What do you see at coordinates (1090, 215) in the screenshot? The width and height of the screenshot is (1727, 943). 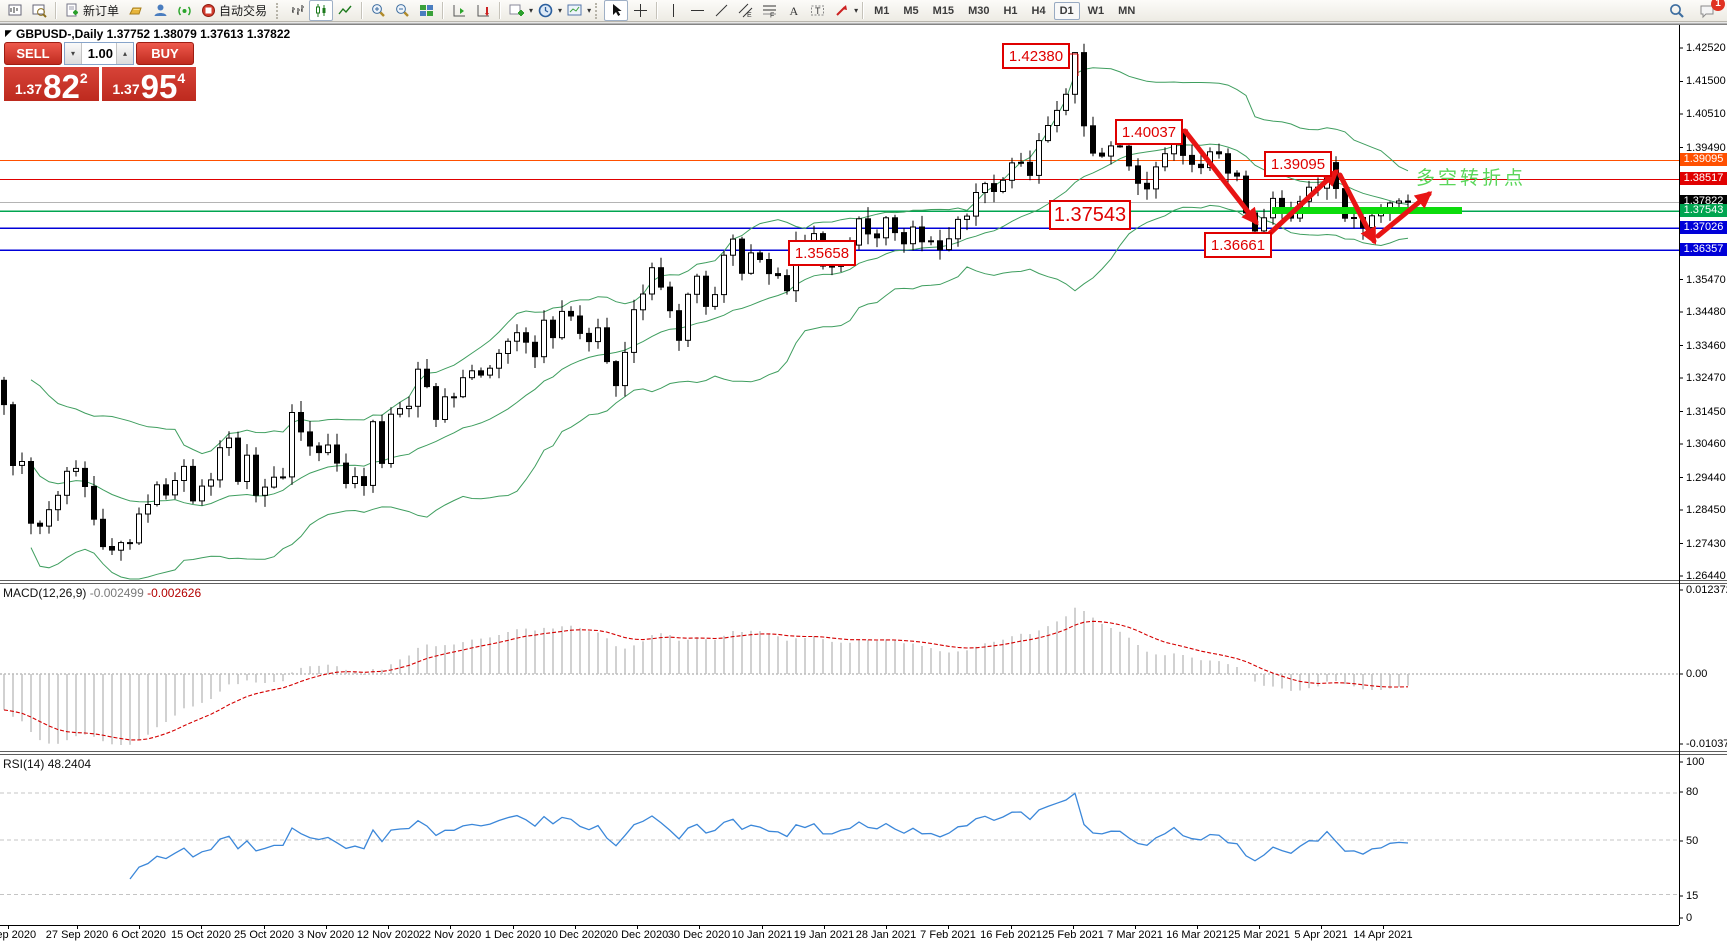 I see `price-annotation-box: 1.37543` at bounding box center [1090, 215].